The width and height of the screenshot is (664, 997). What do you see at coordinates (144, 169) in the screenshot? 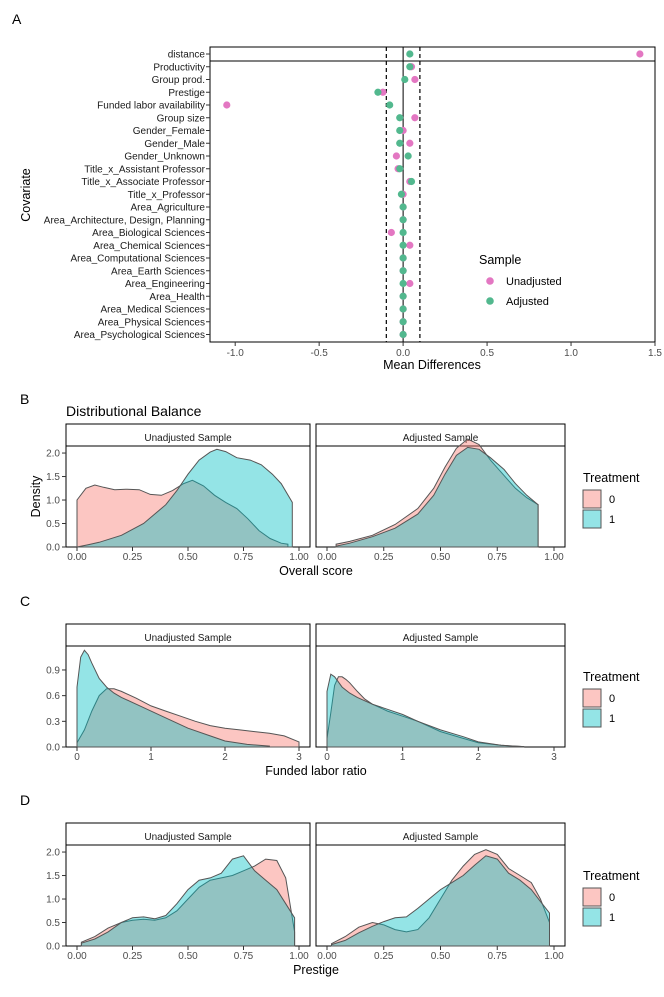
I see `covariate-label: Title_x_Assistant Professor` at bounding box center [144, 169].